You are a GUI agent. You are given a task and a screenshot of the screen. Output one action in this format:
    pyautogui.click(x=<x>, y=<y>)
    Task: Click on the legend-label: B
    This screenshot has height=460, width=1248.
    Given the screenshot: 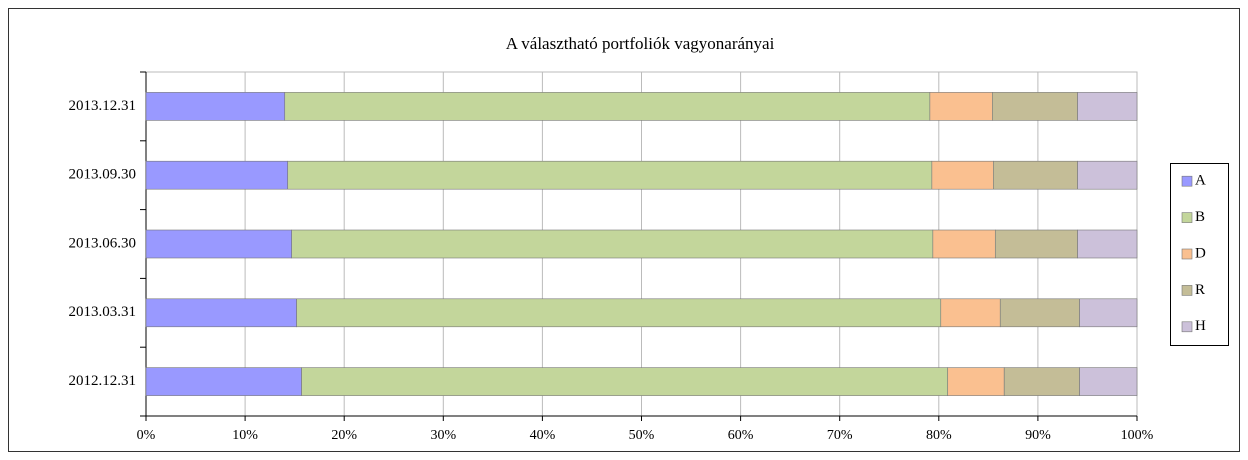 What is the action you would take?
    pyautogui.click(x=1200, y=217)
    